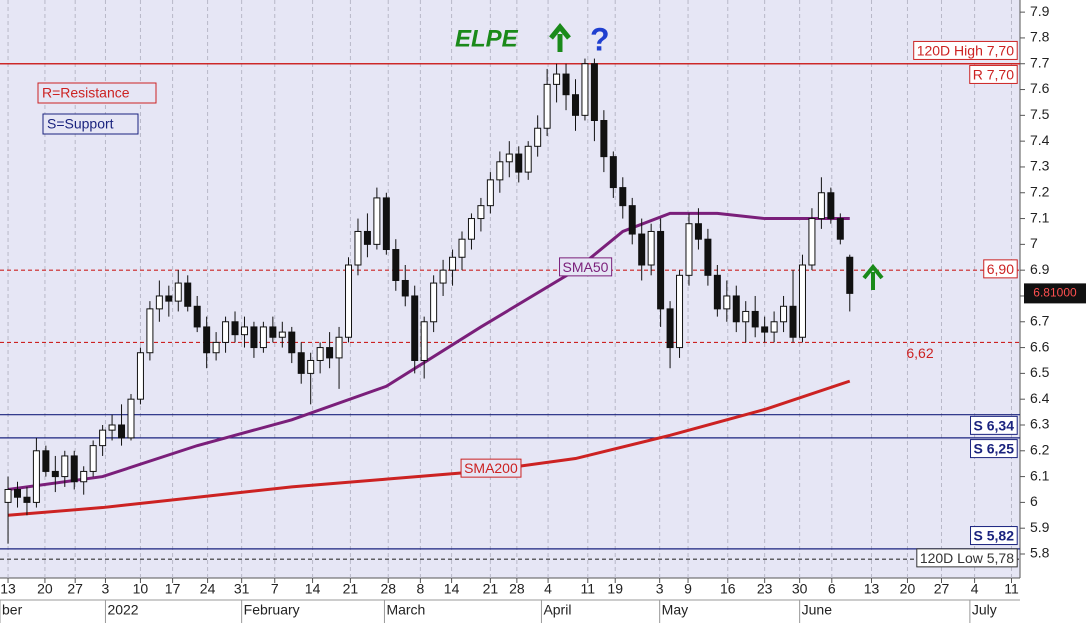  I want to click on x-tick-label: 20, so click(908, 589).